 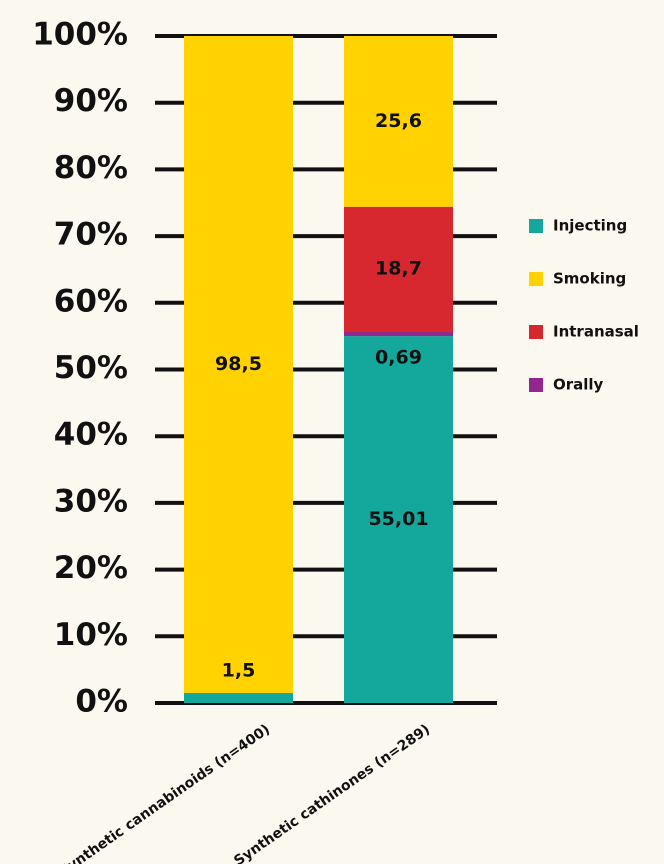 What do you see at coordinates (91, 501) in the screenshot?
I see `y-tick-label: 30%` at bounding box center [91, 501].